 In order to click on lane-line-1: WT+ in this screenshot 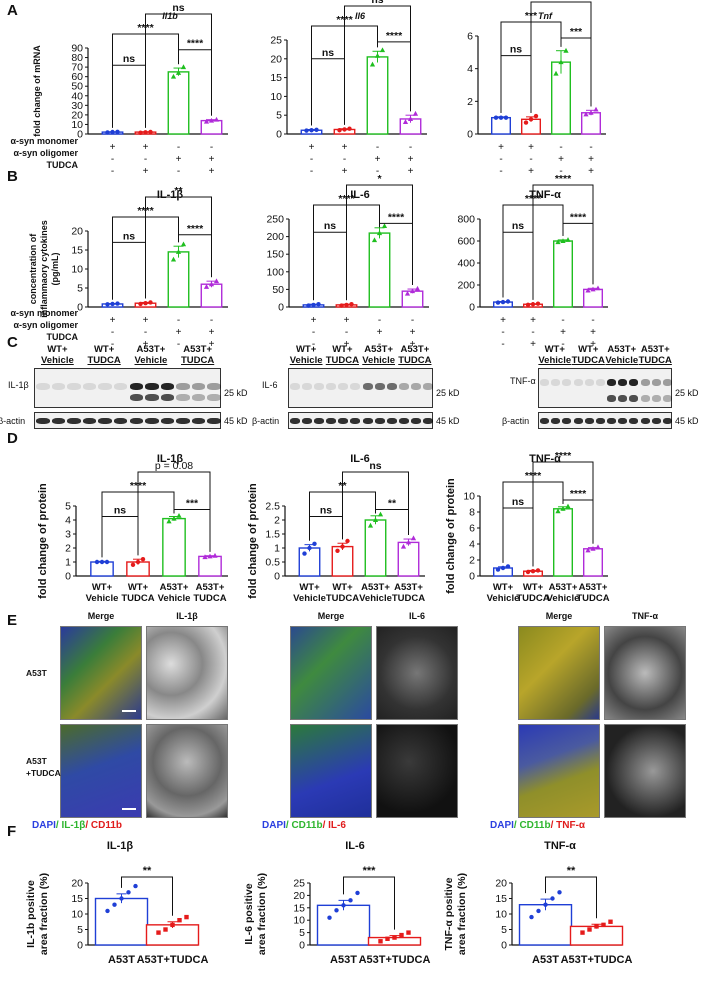, I will do `click(57, 349)`.